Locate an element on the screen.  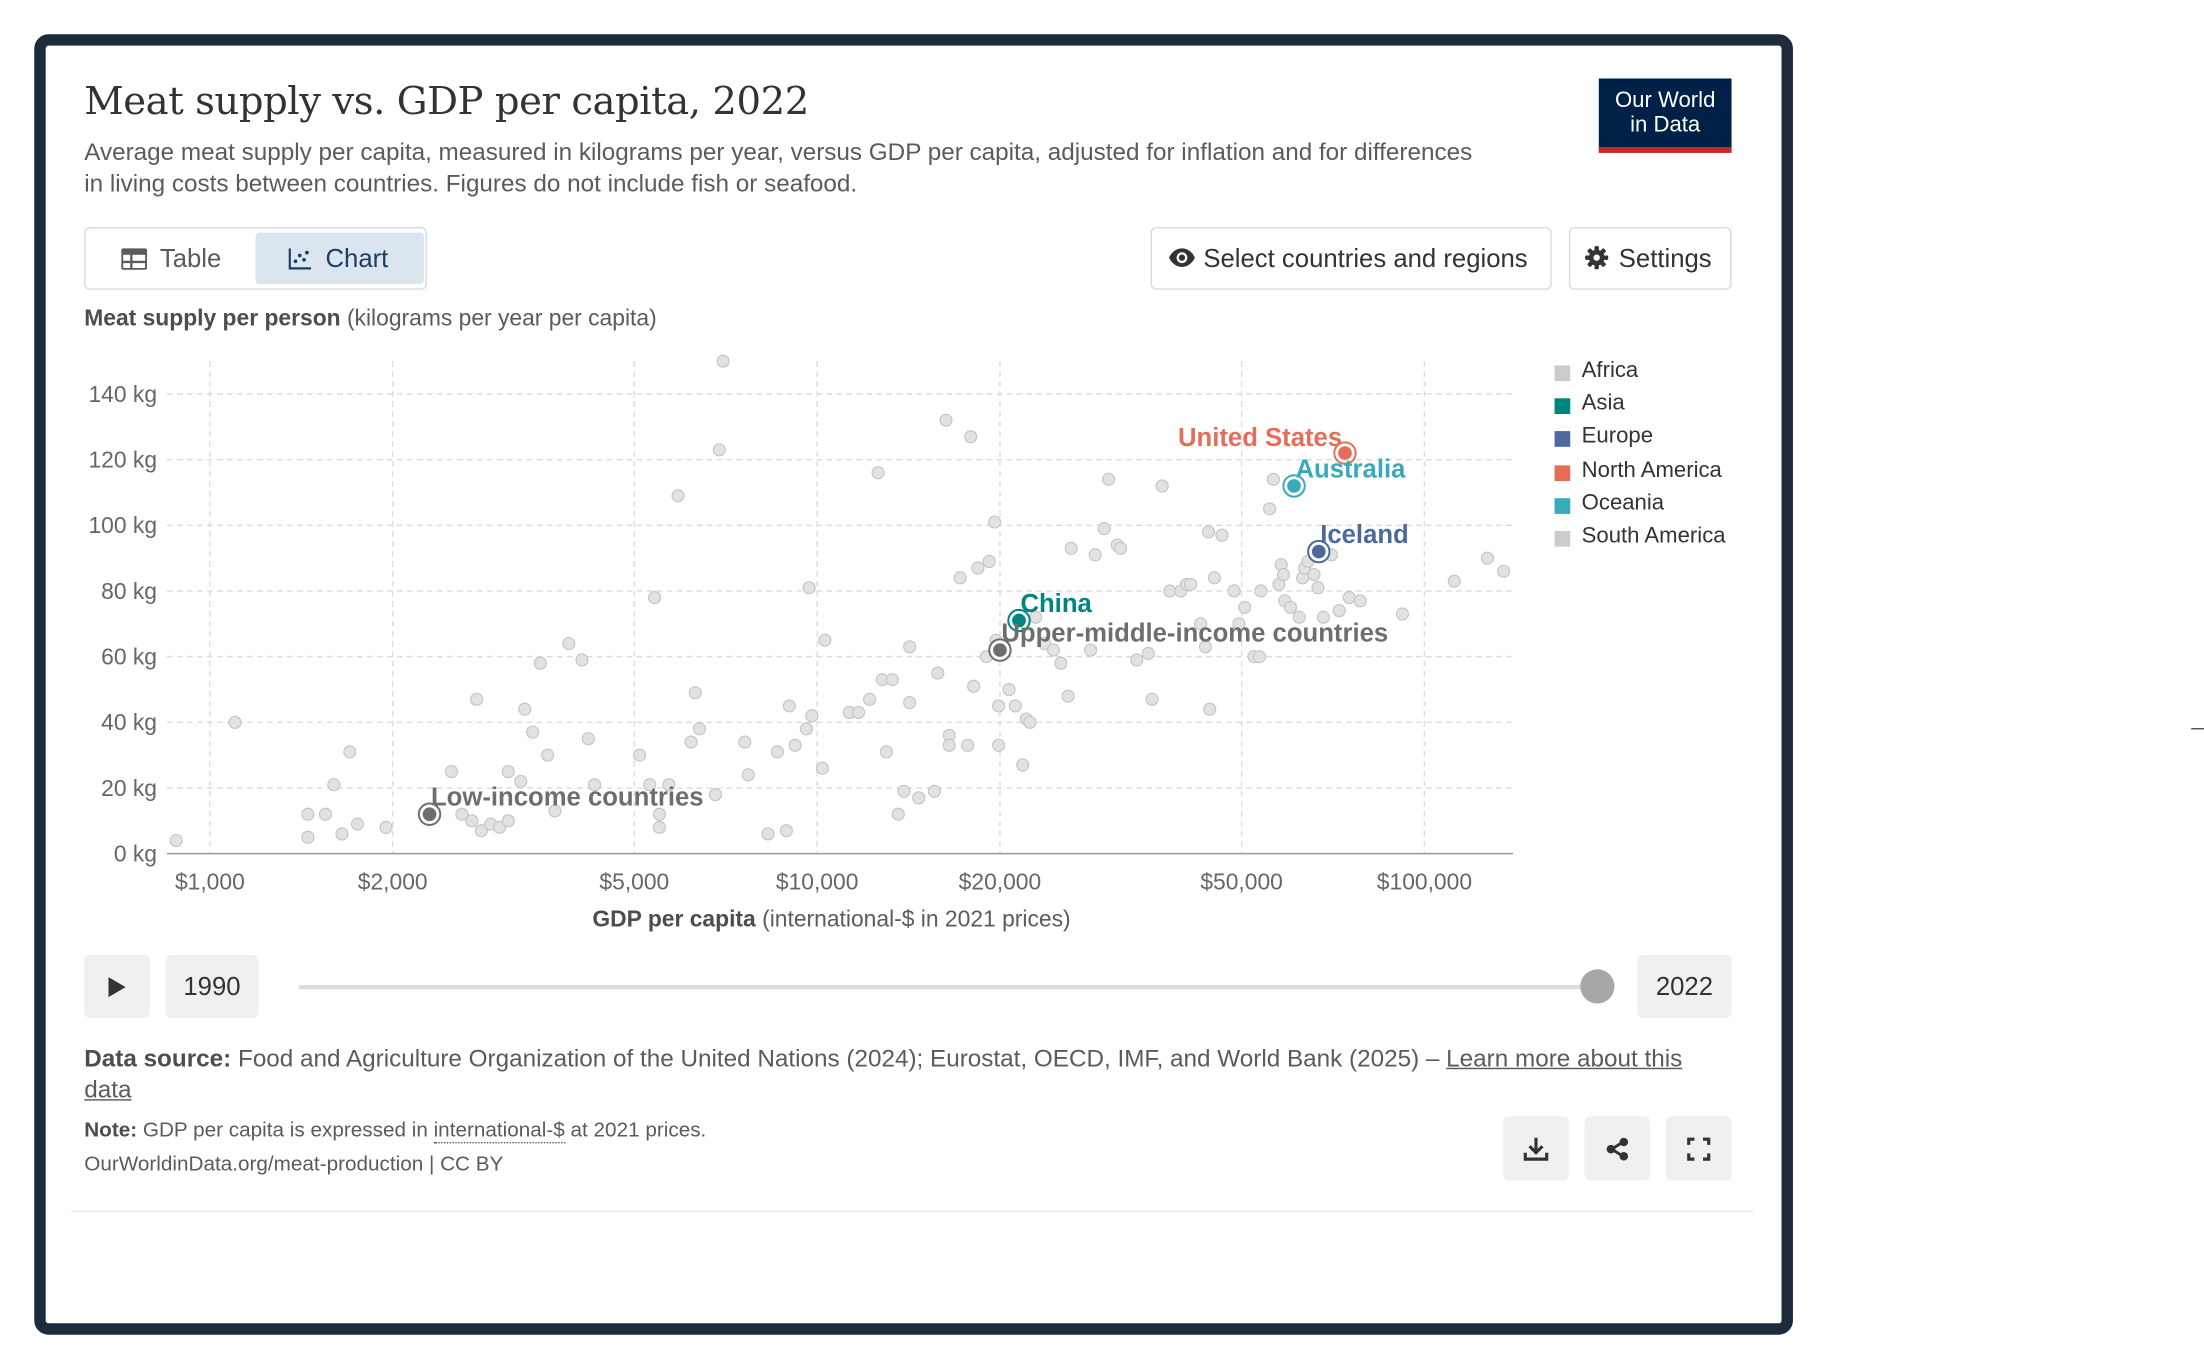
timeline-slider-track is located at coordinates (947, 987).